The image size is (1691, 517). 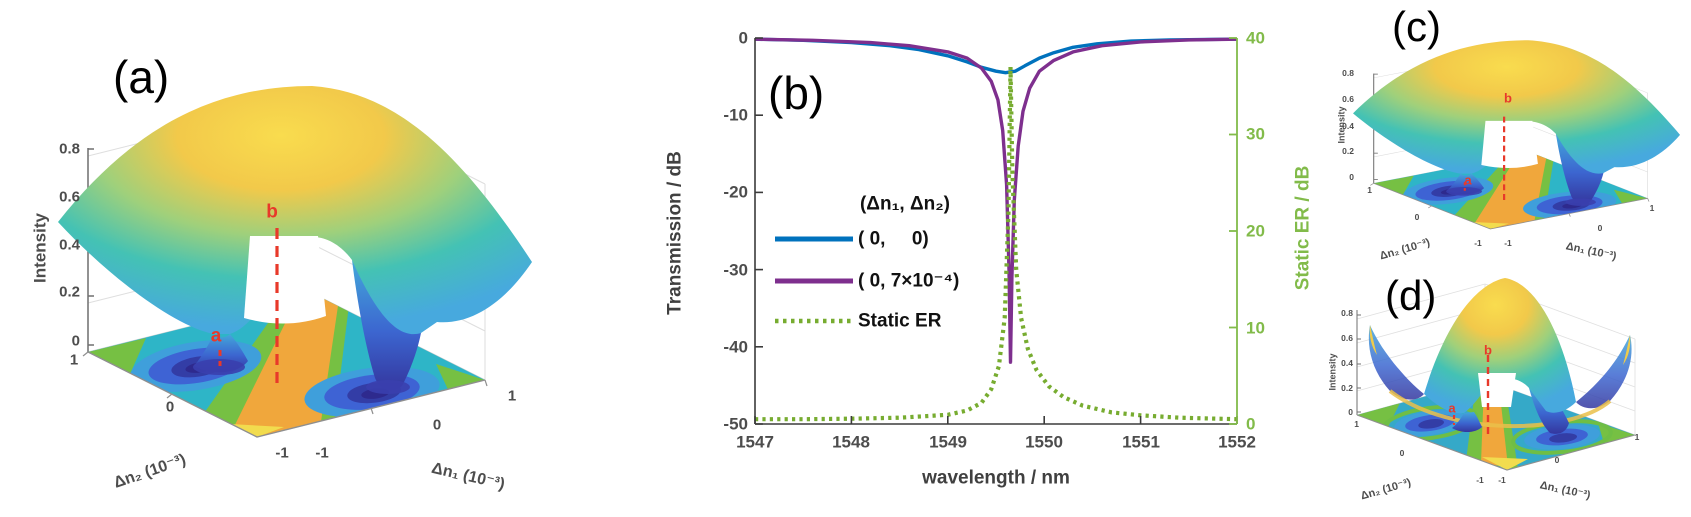 I want to click on marker-b-a: b, so click(x=272, y=212).